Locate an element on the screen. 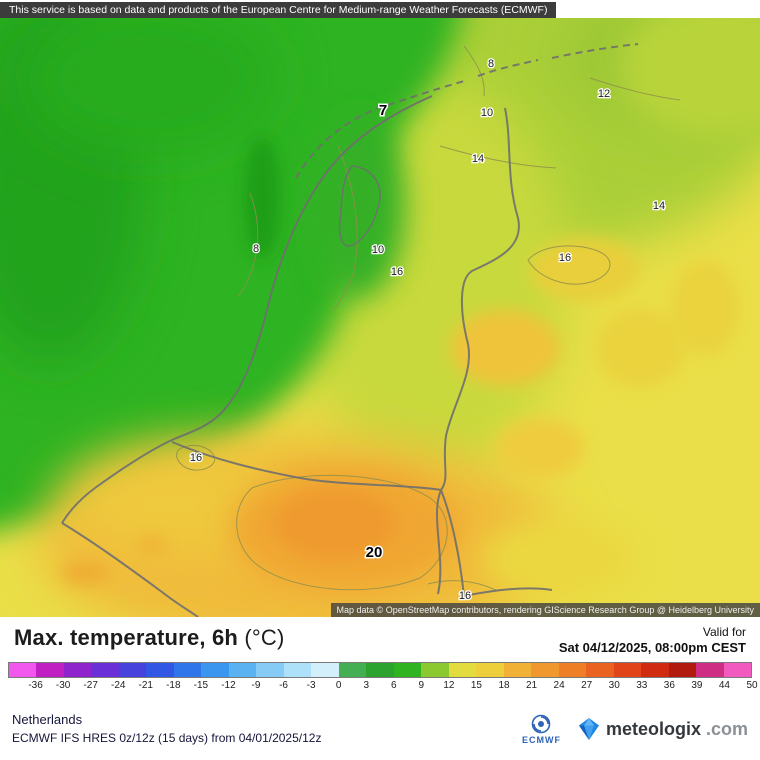 This screenshot has height=760, width=760. scale-tick: -3 is located at coordinates (311, 686).